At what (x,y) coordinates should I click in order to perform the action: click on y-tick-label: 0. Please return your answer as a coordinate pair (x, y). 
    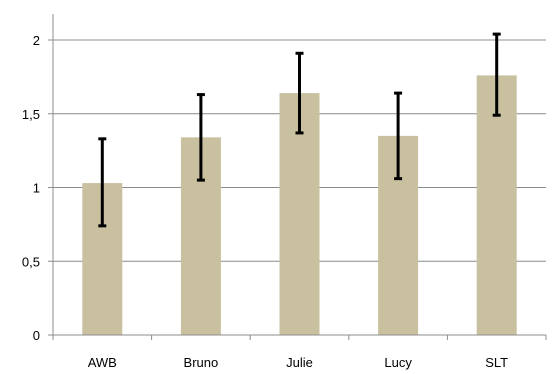
    Looking at the image, I should click on (36, 335).